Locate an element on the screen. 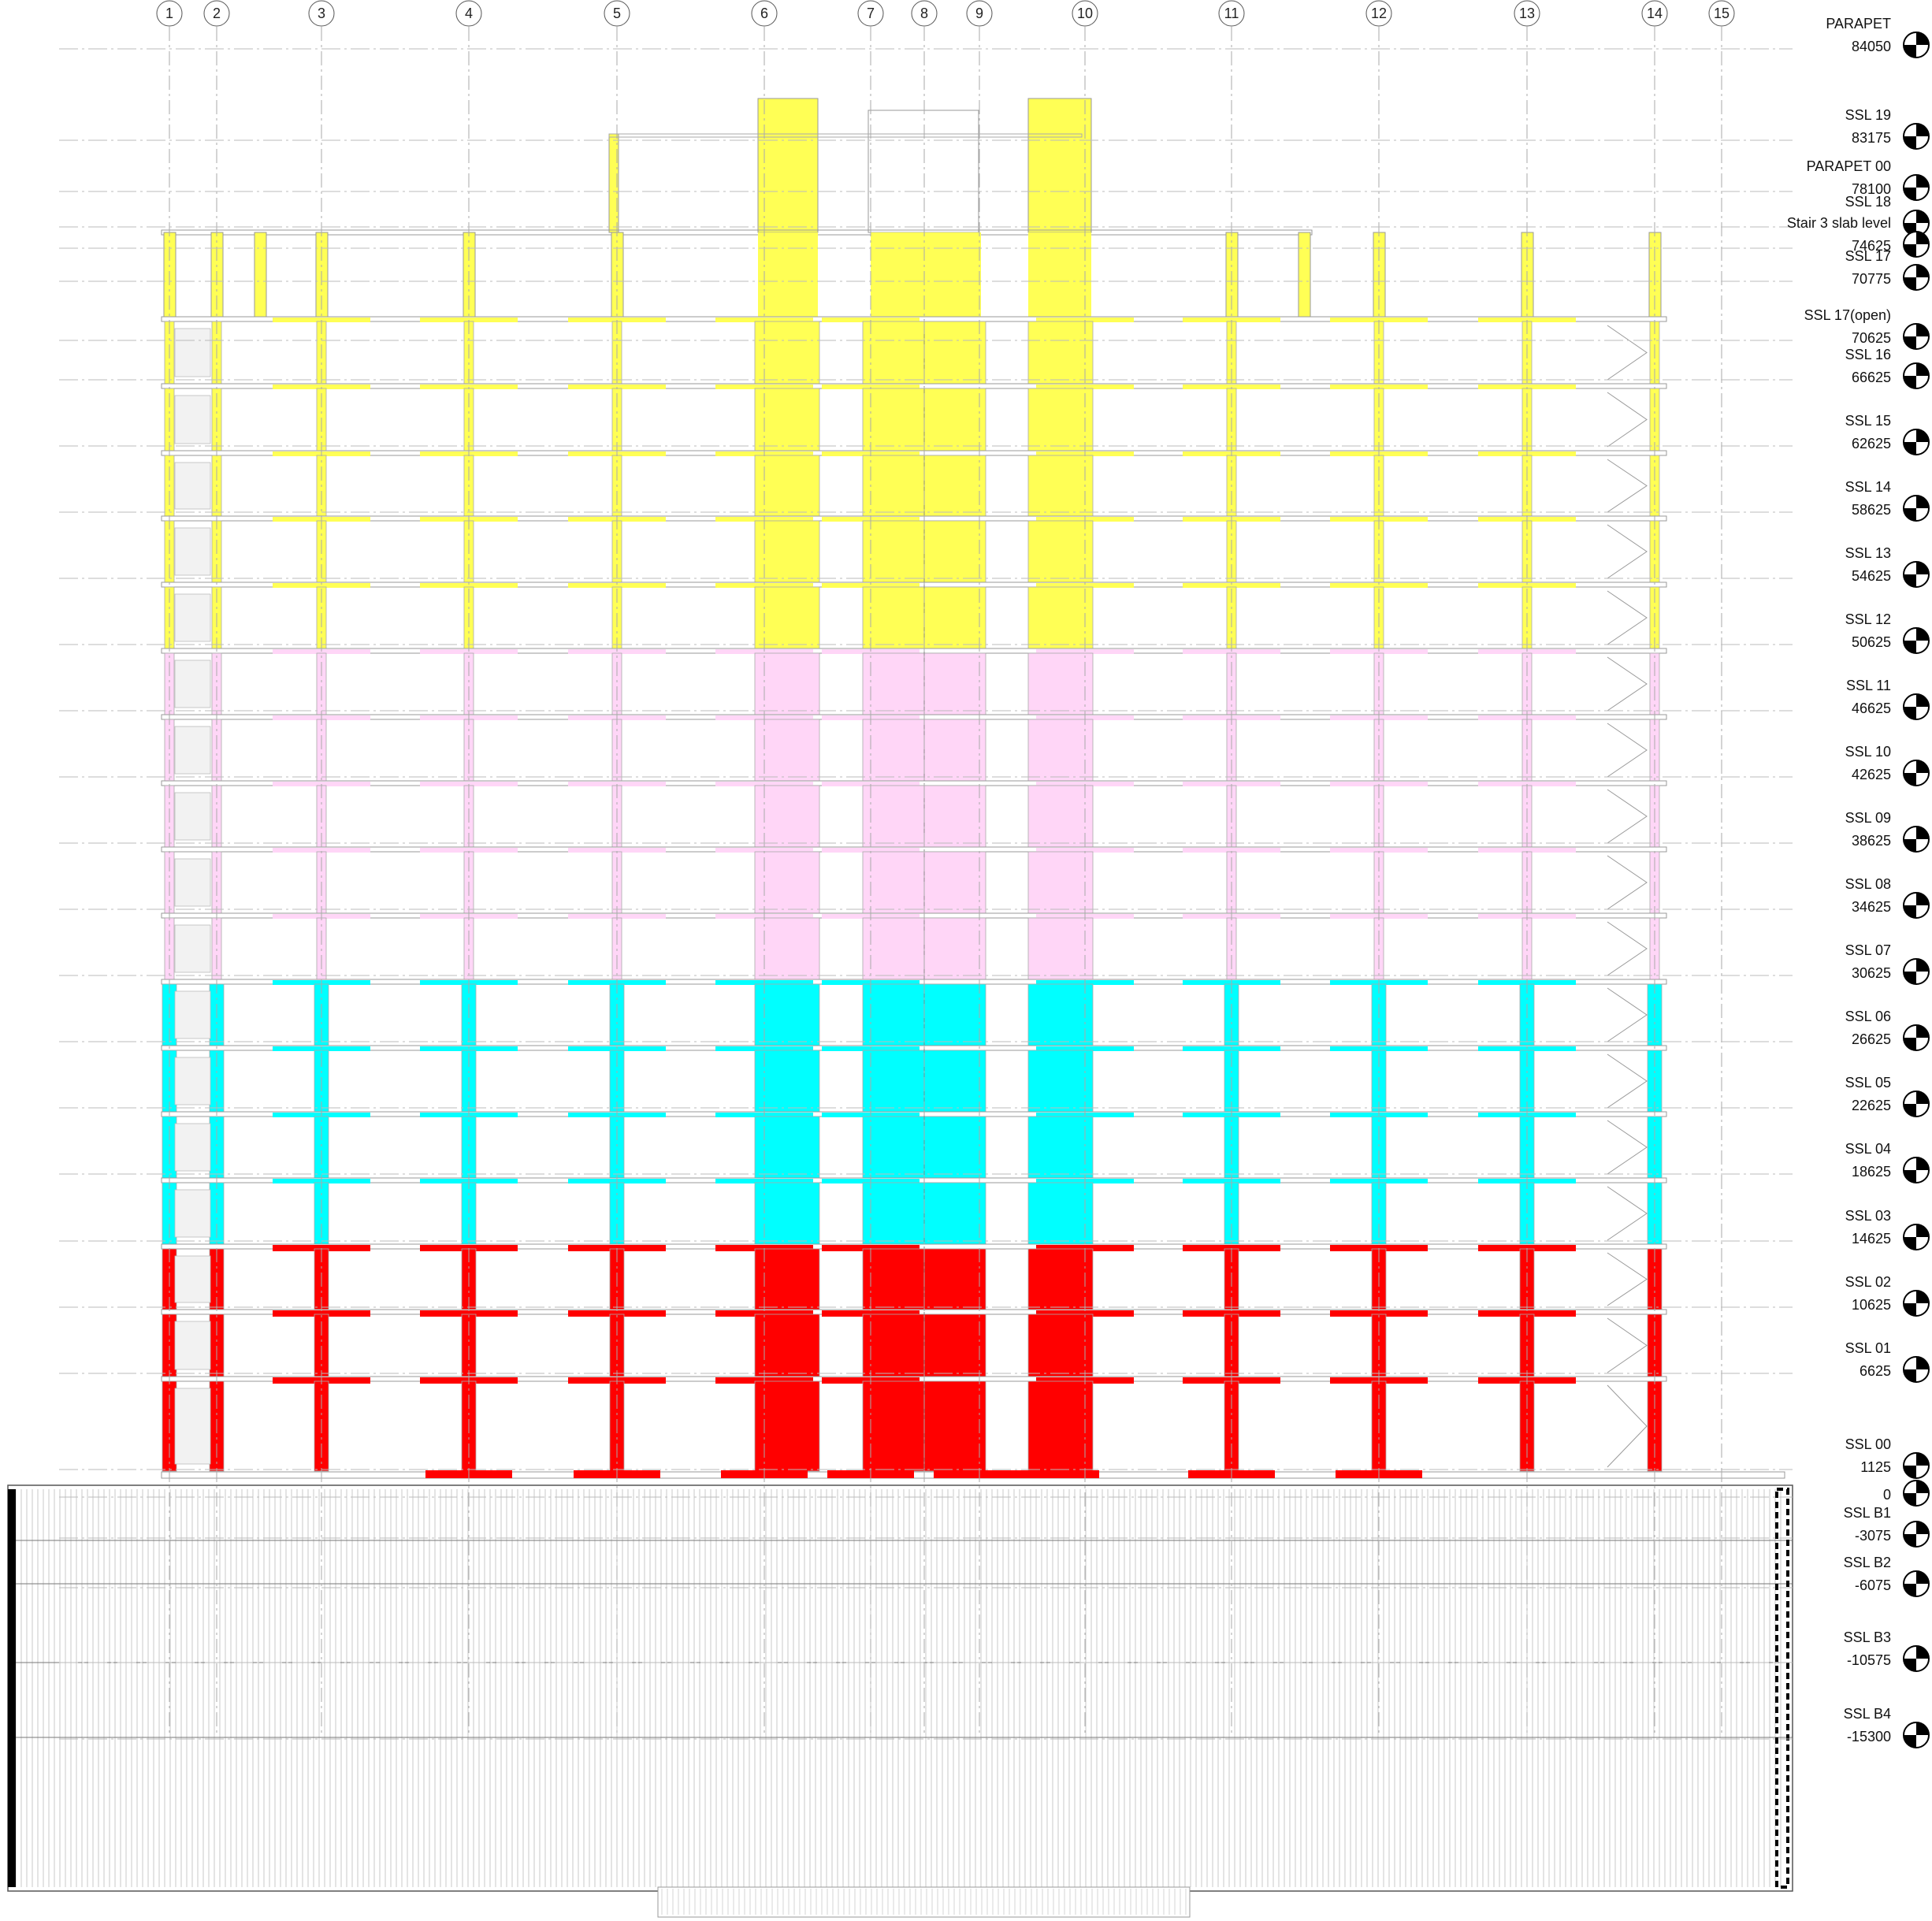  grid-label: 9 is located at coordinates (979, 13).